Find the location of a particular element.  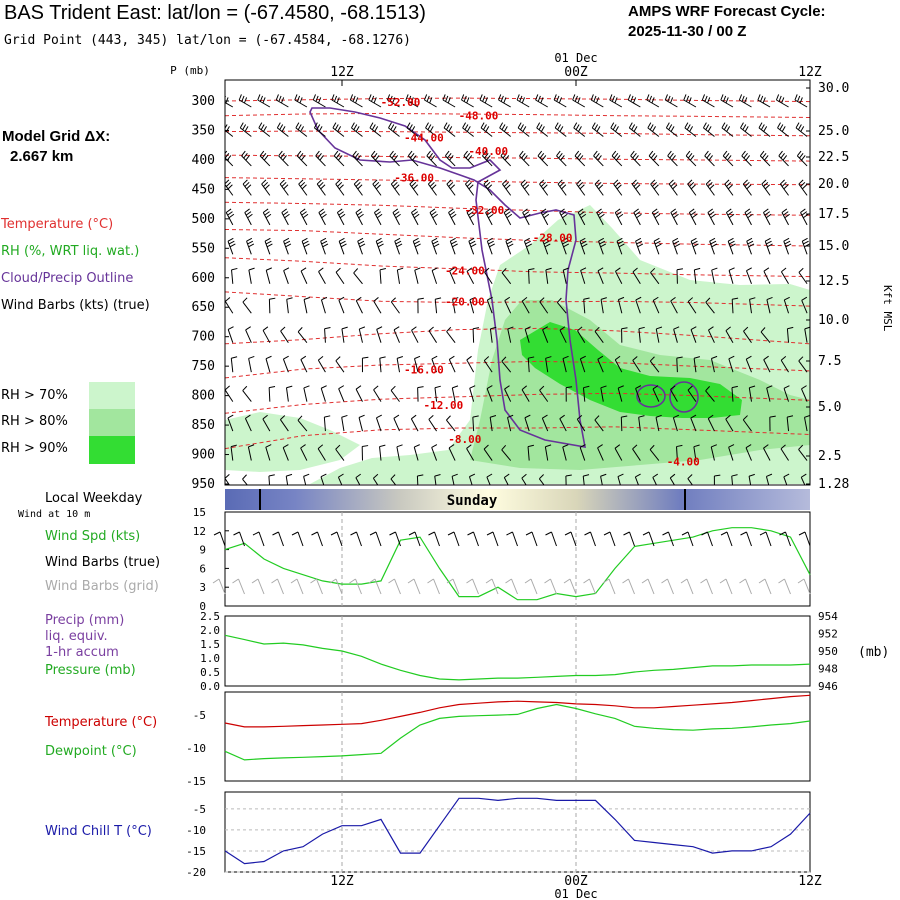

kft-axis-title: Kft MSL is located at coordinates (887, 308).